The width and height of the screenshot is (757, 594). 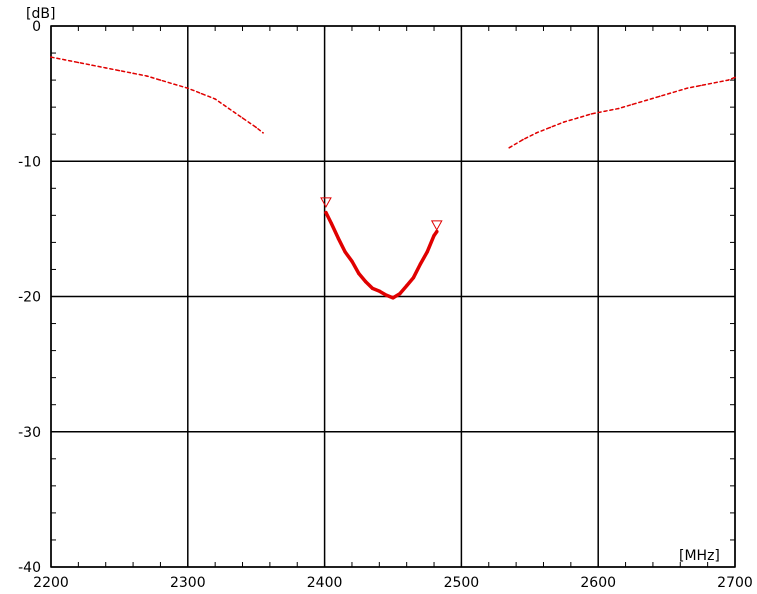 I want to click on marker-layer, so click(x=381, y=214).